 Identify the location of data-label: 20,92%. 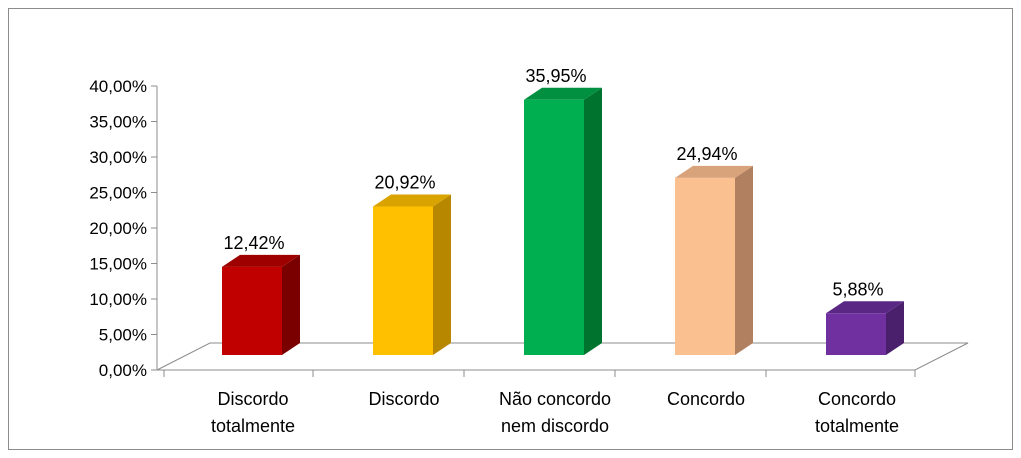
(404, 182).